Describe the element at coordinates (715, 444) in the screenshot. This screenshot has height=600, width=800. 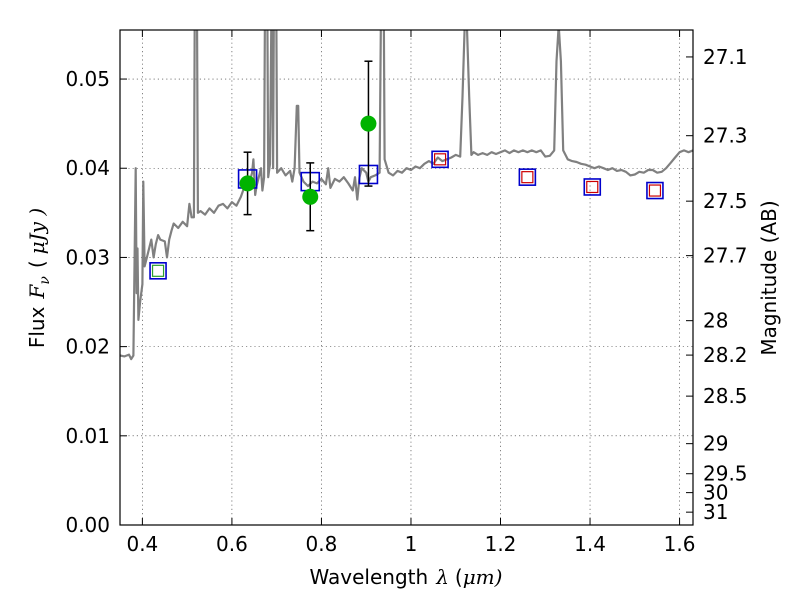
I see `y2-tick-label: 29` at that location.